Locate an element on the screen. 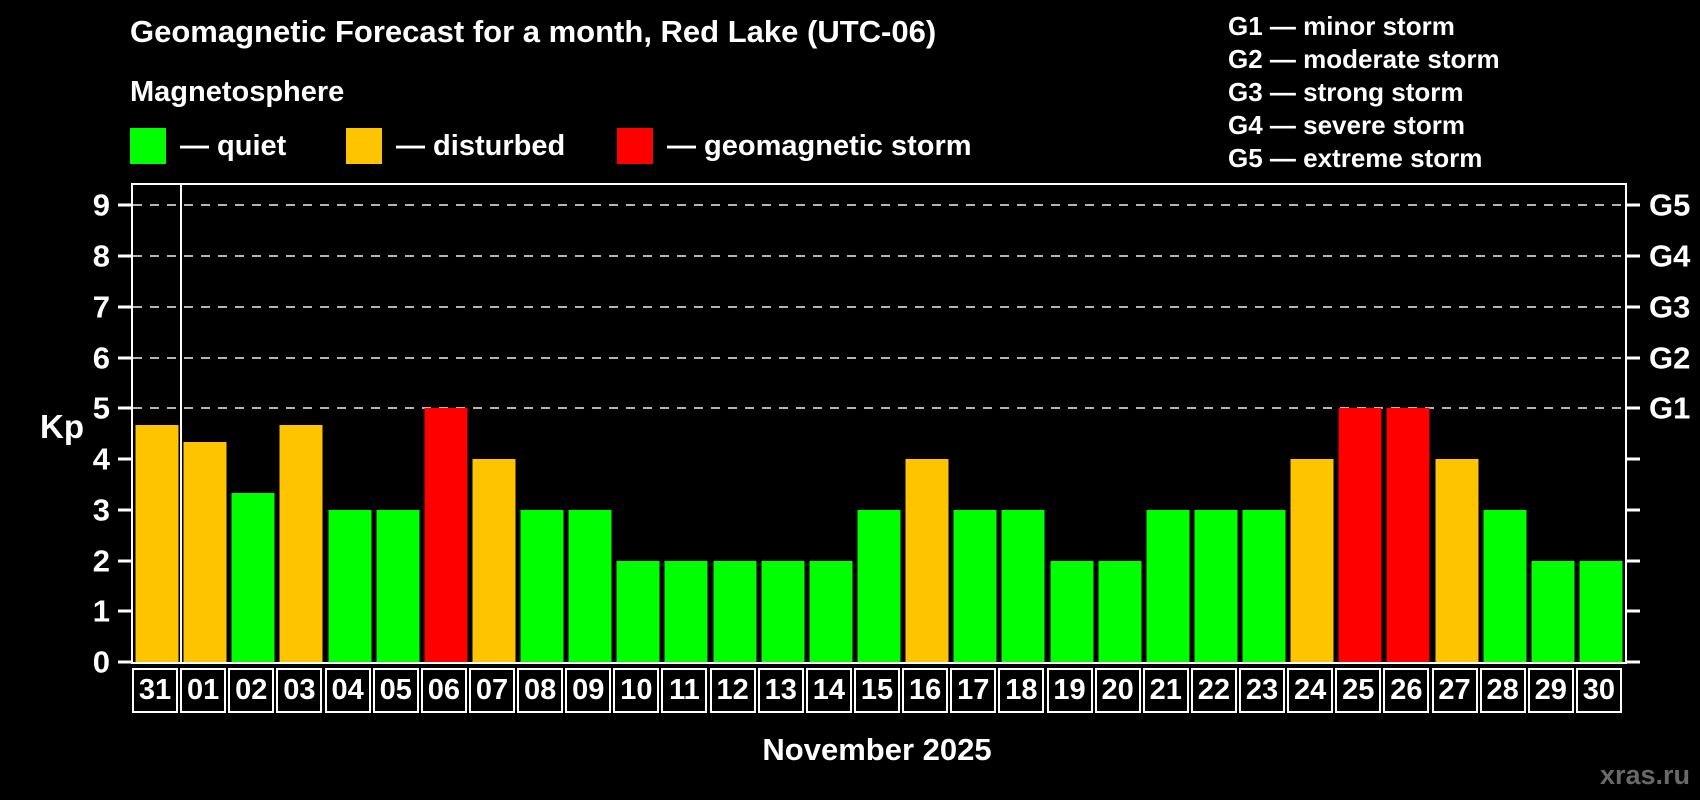 Image resolution: width=1700 pixels, height=800 pixels. y-tick-label-6: 6 is located at coordinates (101, 358).